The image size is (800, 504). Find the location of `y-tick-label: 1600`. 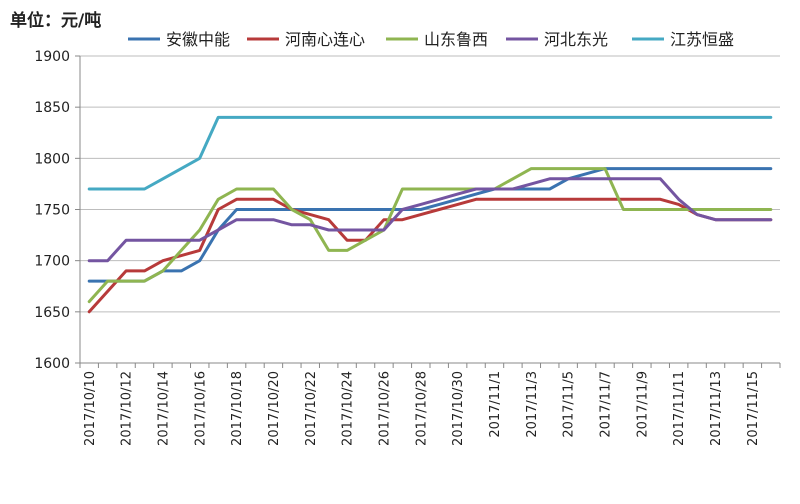

y-tick-label: 1600 is located at coordinates (52, 364).